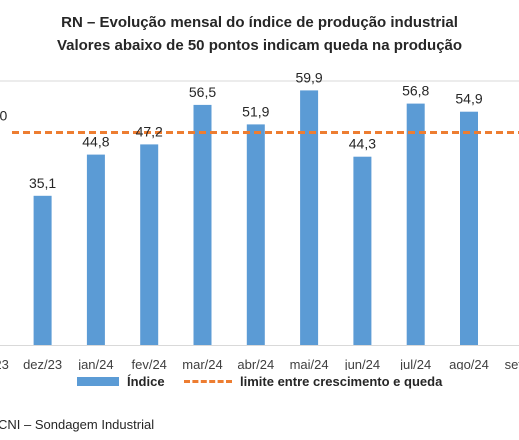  I want to click on legend-bar-swatch, so click(98, 381).